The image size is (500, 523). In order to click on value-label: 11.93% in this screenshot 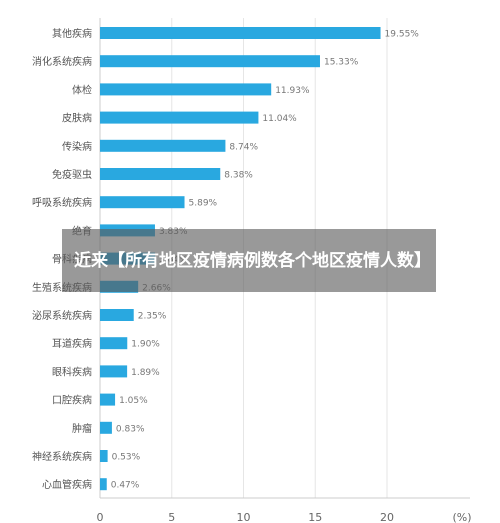, I will do `click(292, 91)`.